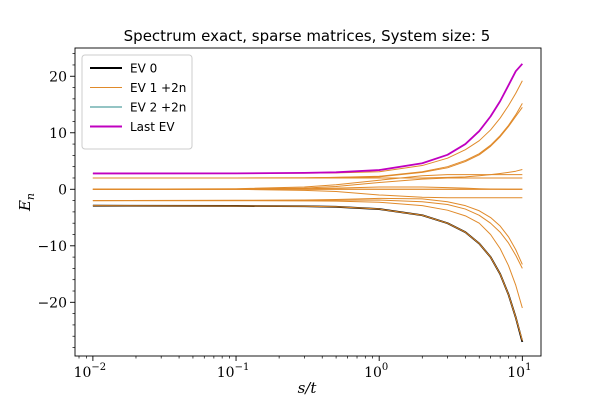  I want to click on y-tick-label: 20, so click(58, 77).